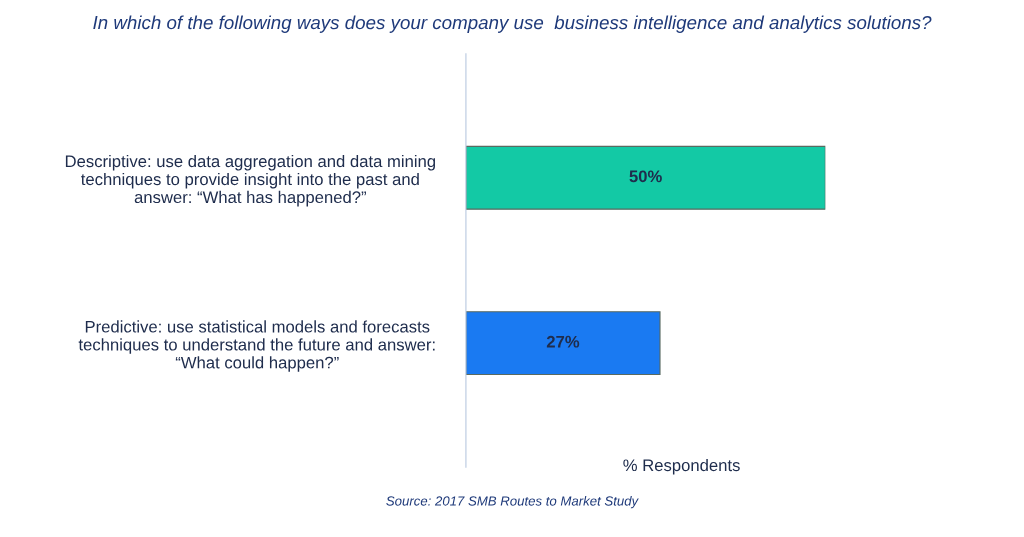  I want to click on chart-title: In which of the following ways does your company use business intelligence and analytics solutions?, so click(512, 24).